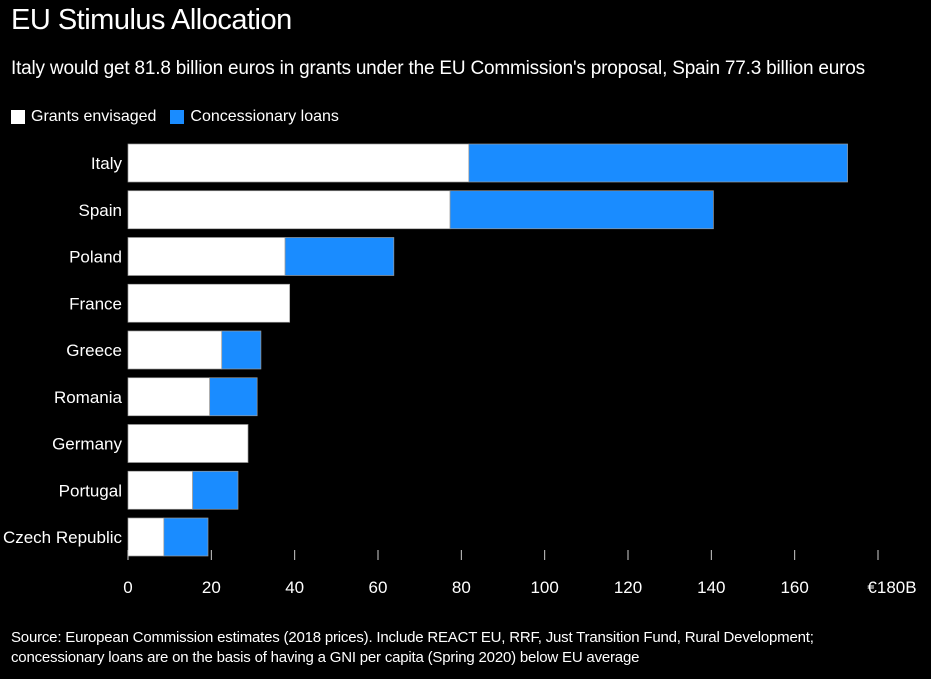 Image resolution: width=931 pixels, height=679 pixels. I want to click on legend-swatch-loans, so click(177, 117).